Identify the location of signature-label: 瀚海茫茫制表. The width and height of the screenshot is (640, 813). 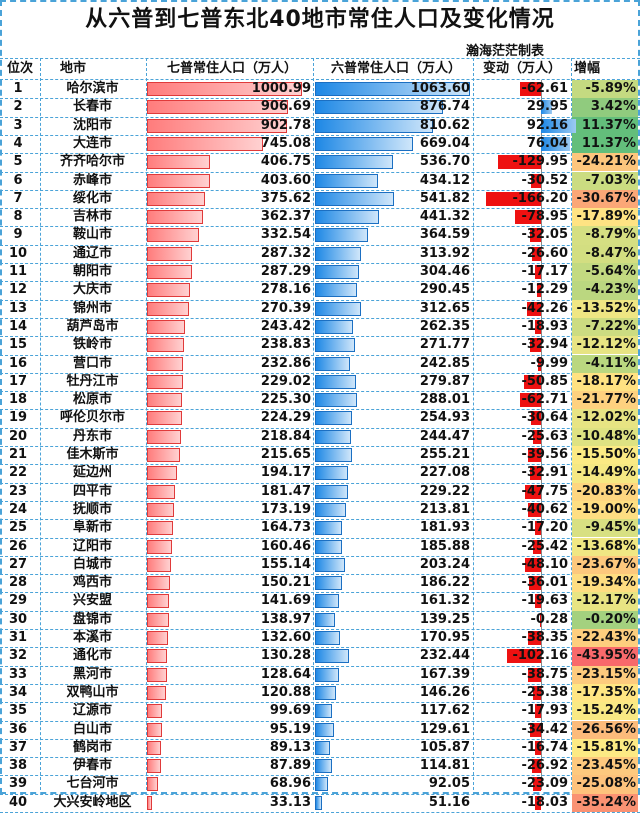
(504, 51).